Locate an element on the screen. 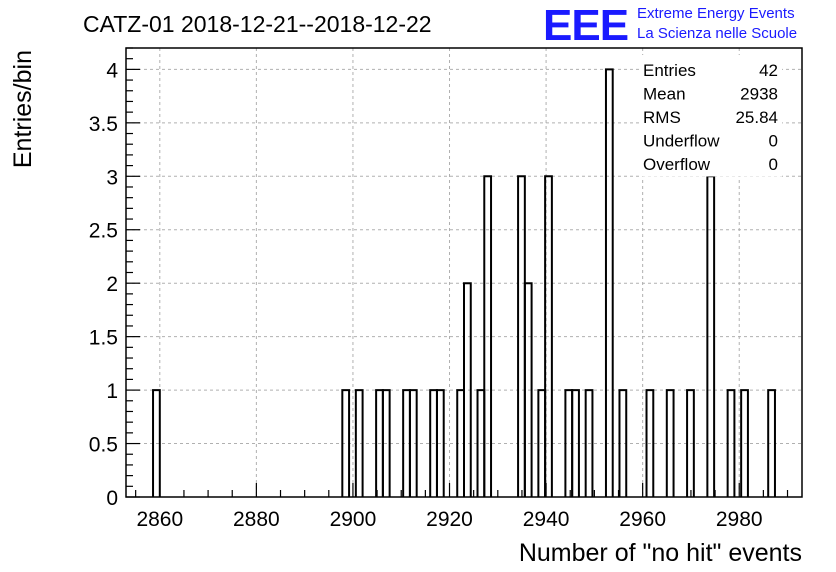 The image size is (836, 572). stats-label: Entries is located at coordinates (669, 70).